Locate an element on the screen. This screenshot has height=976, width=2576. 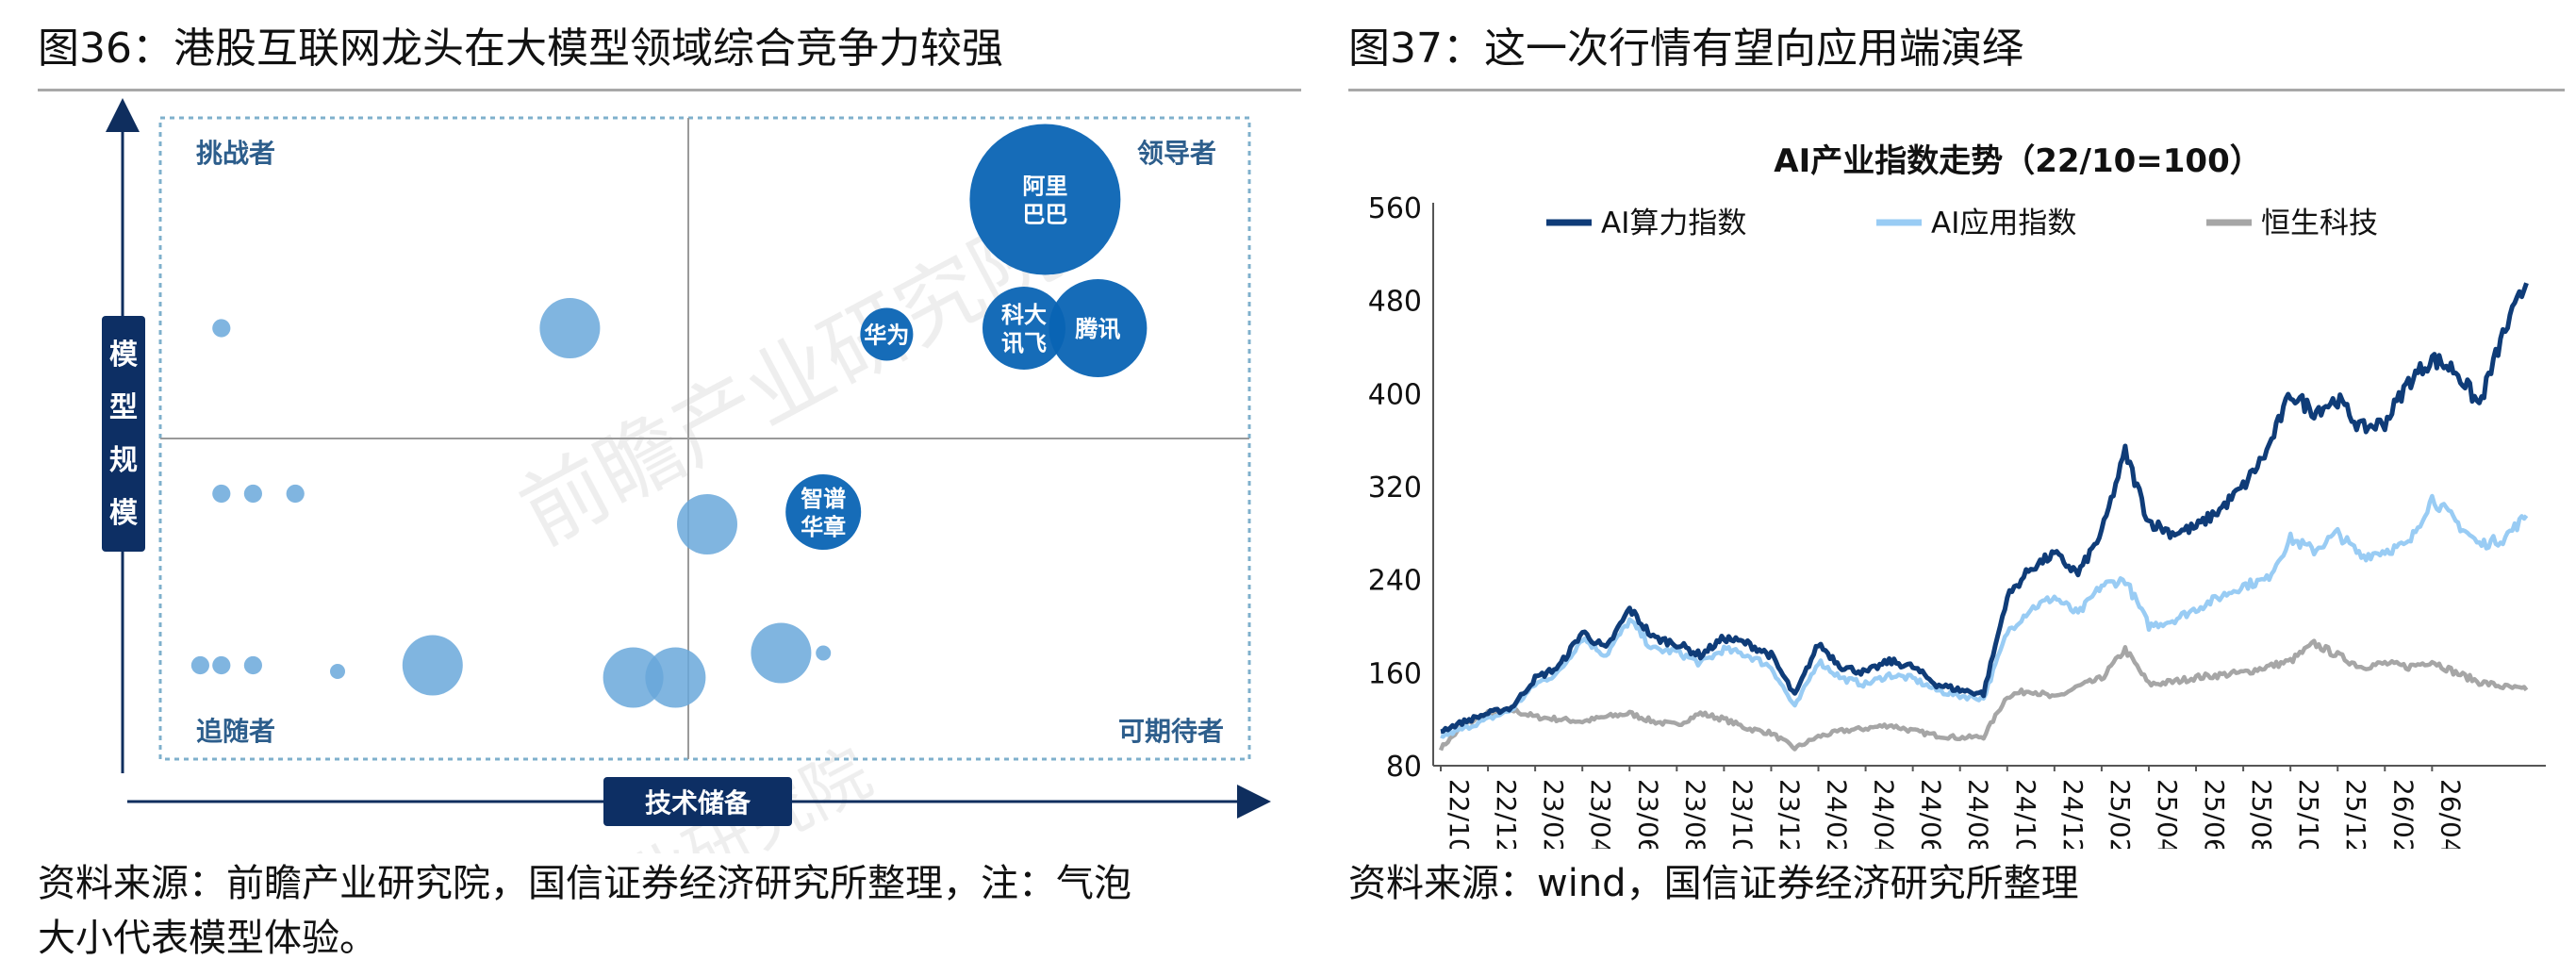
bubble-阿里巴巴 is located at coordinates (1045, 199).